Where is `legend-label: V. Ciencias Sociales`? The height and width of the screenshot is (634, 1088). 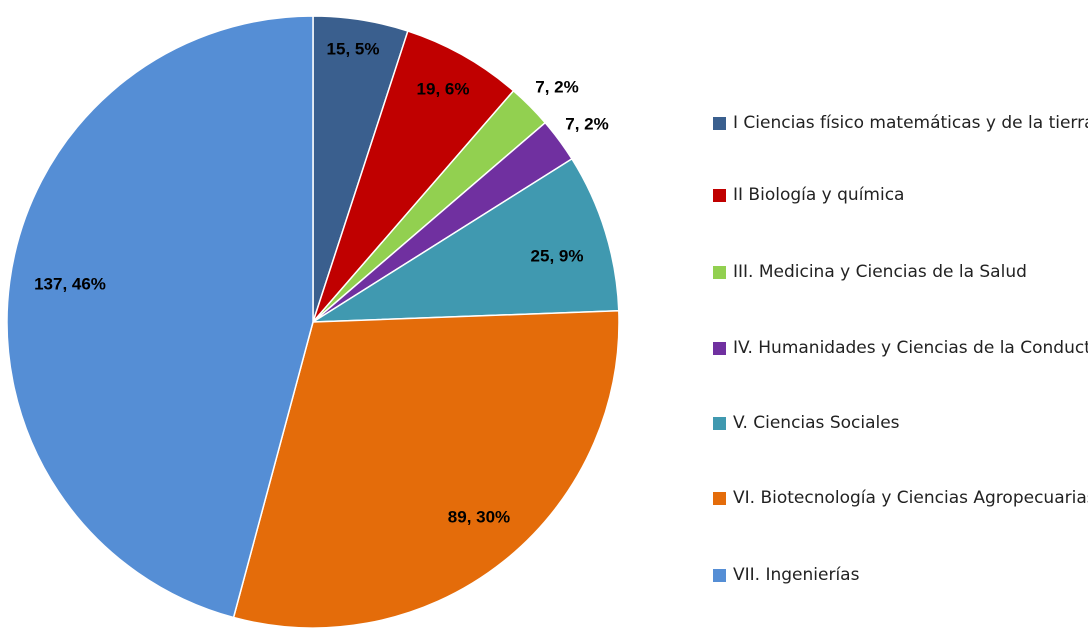
legend-label: V. Ciencias Sociales is located at coordinates (816, 423).